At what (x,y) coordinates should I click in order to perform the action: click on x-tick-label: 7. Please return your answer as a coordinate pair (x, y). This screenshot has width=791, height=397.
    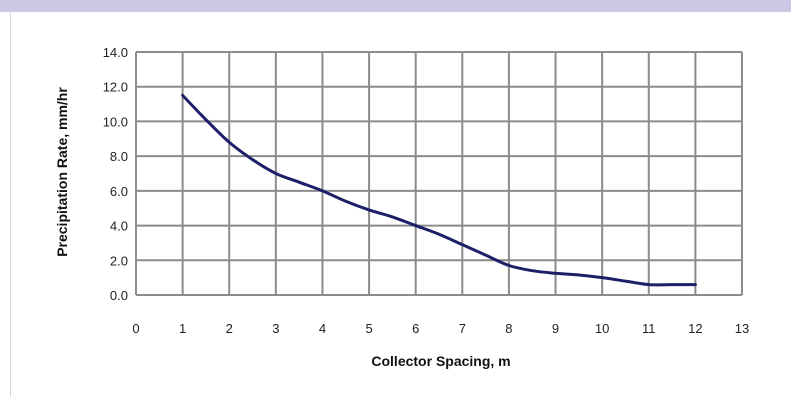
    Looking at the image, I should click on (462, 328).